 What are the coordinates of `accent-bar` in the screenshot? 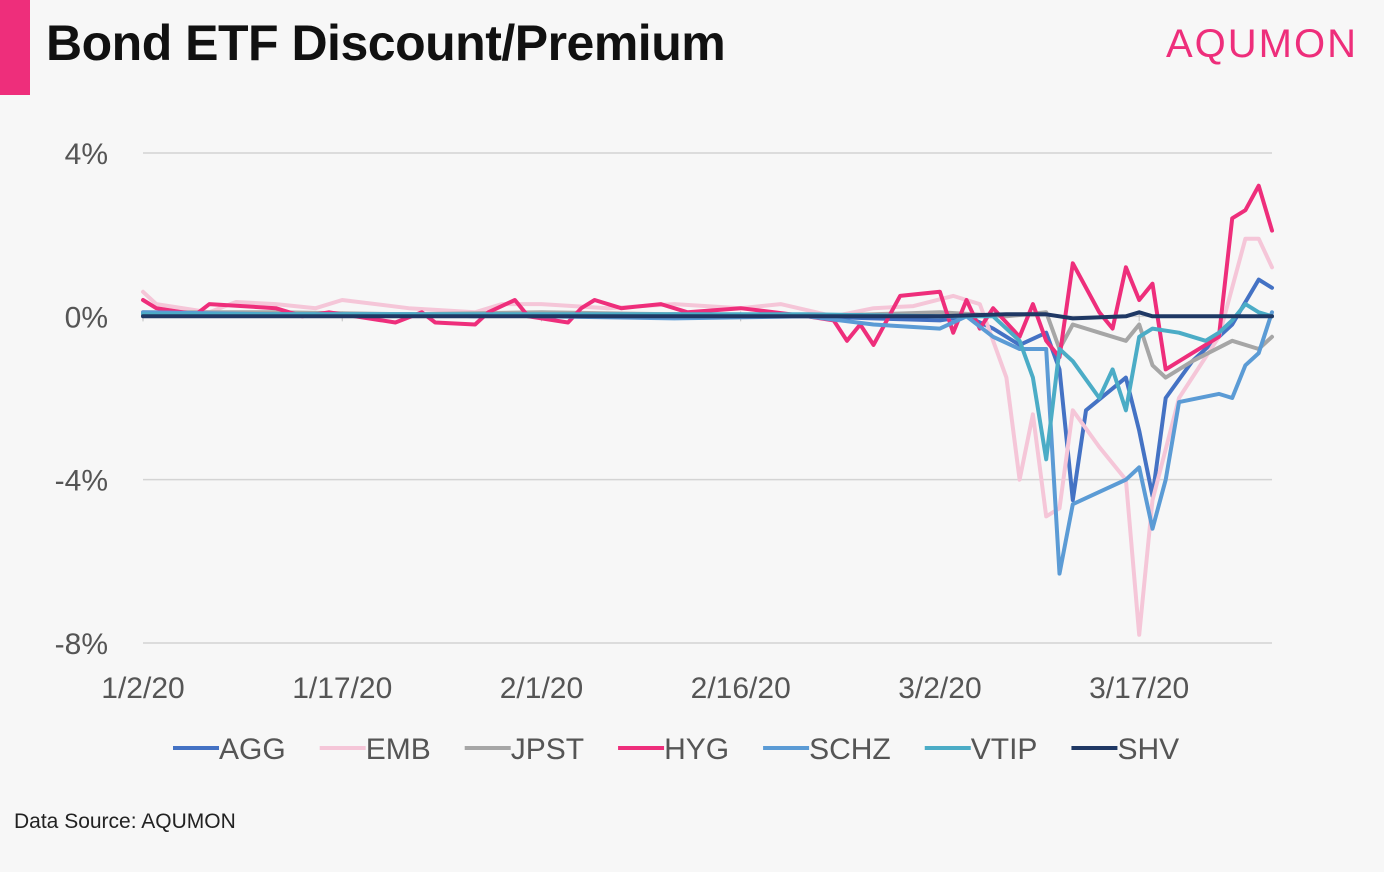 It's located at (15, 47).